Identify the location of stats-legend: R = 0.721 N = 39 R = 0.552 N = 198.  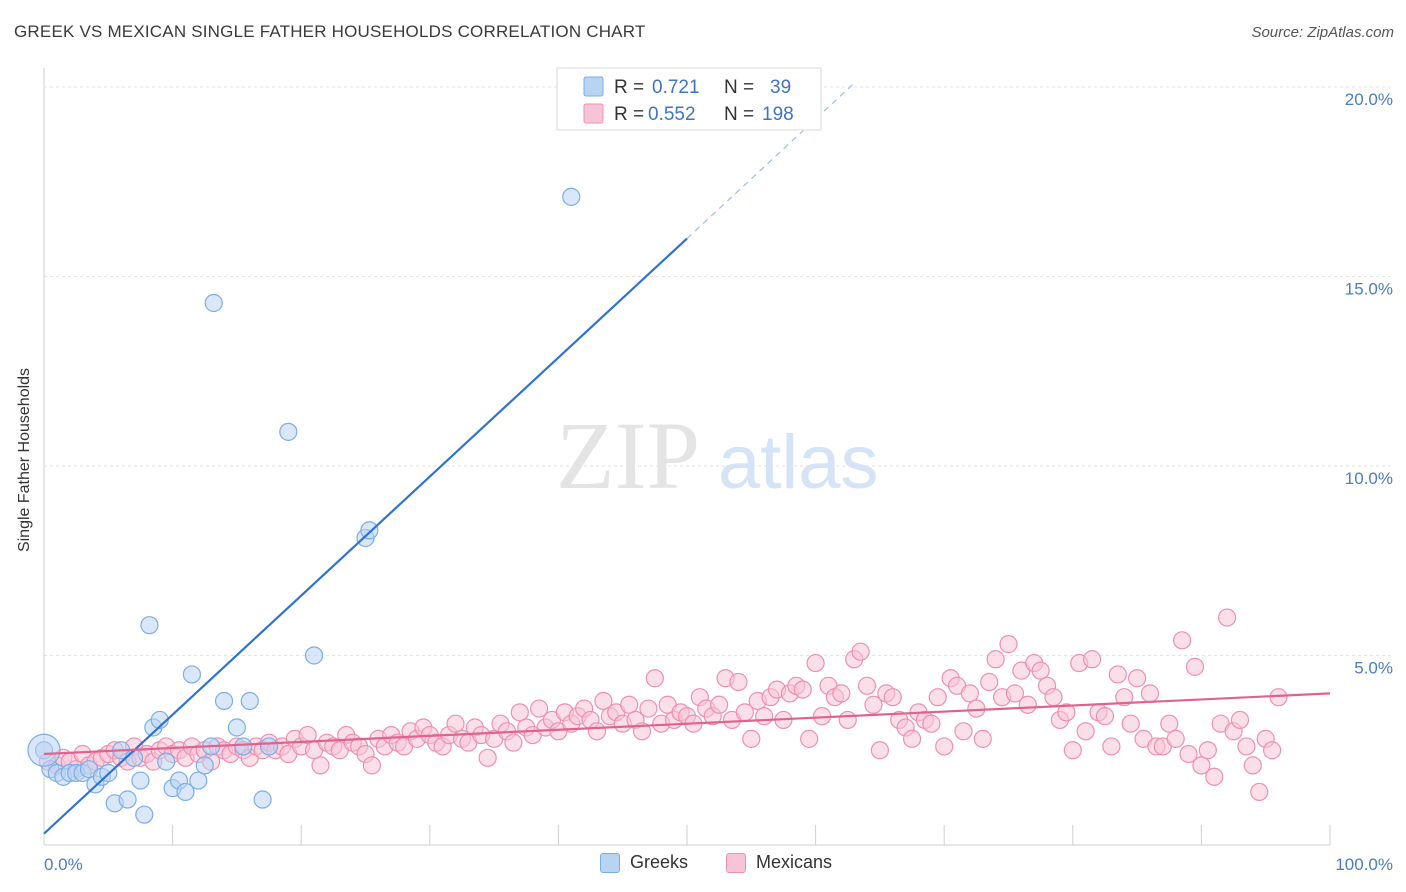
(689, 99).